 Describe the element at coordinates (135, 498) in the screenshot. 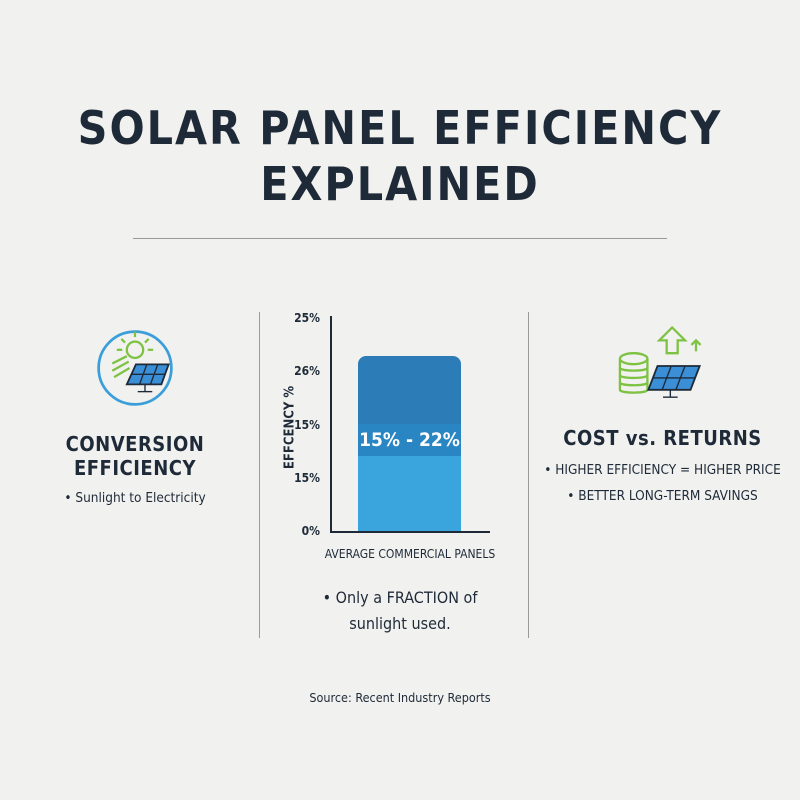

I see `bullet-item: • Sunlight to Electricity` at that location.